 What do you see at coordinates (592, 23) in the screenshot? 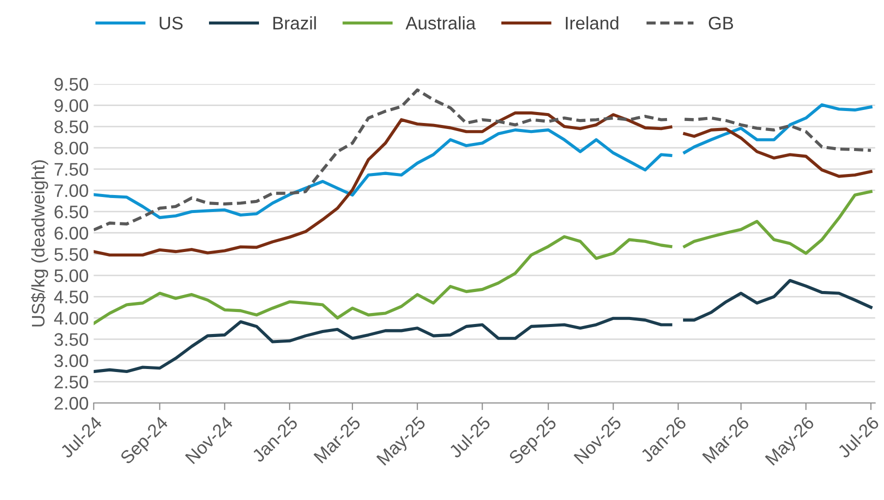
I see `legend-label: Ireland` at bounding box center [592, 23].